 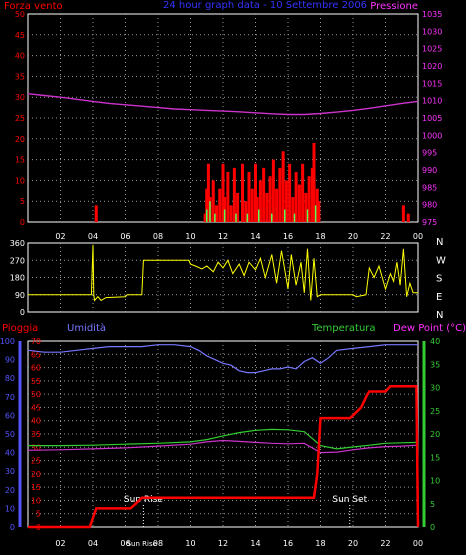 I want to click on compass-direction-label: W, so click(x=441, y=260).